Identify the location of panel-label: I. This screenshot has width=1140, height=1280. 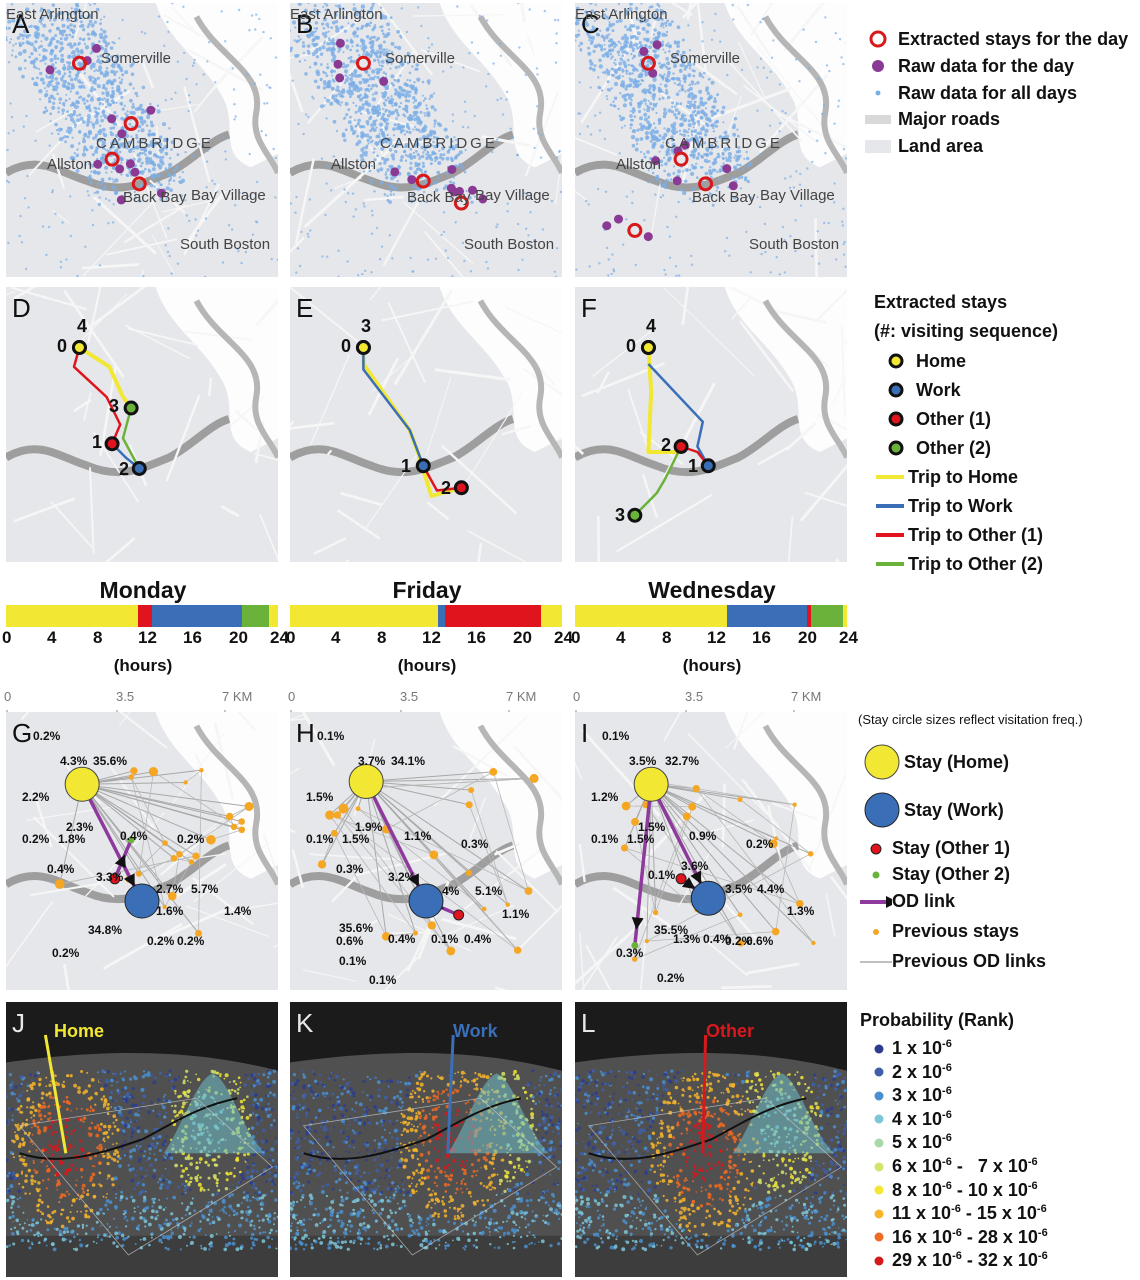
(585, 733).